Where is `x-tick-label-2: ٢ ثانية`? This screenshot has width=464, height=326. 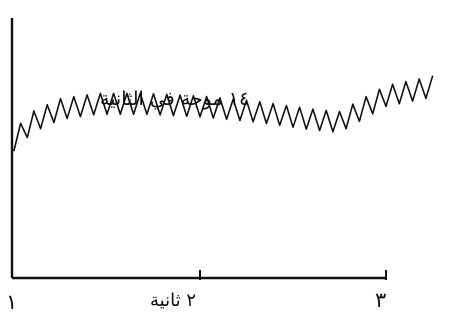 x-tick-label-2: ٢ ثانية is located at coordinates (173, 300).